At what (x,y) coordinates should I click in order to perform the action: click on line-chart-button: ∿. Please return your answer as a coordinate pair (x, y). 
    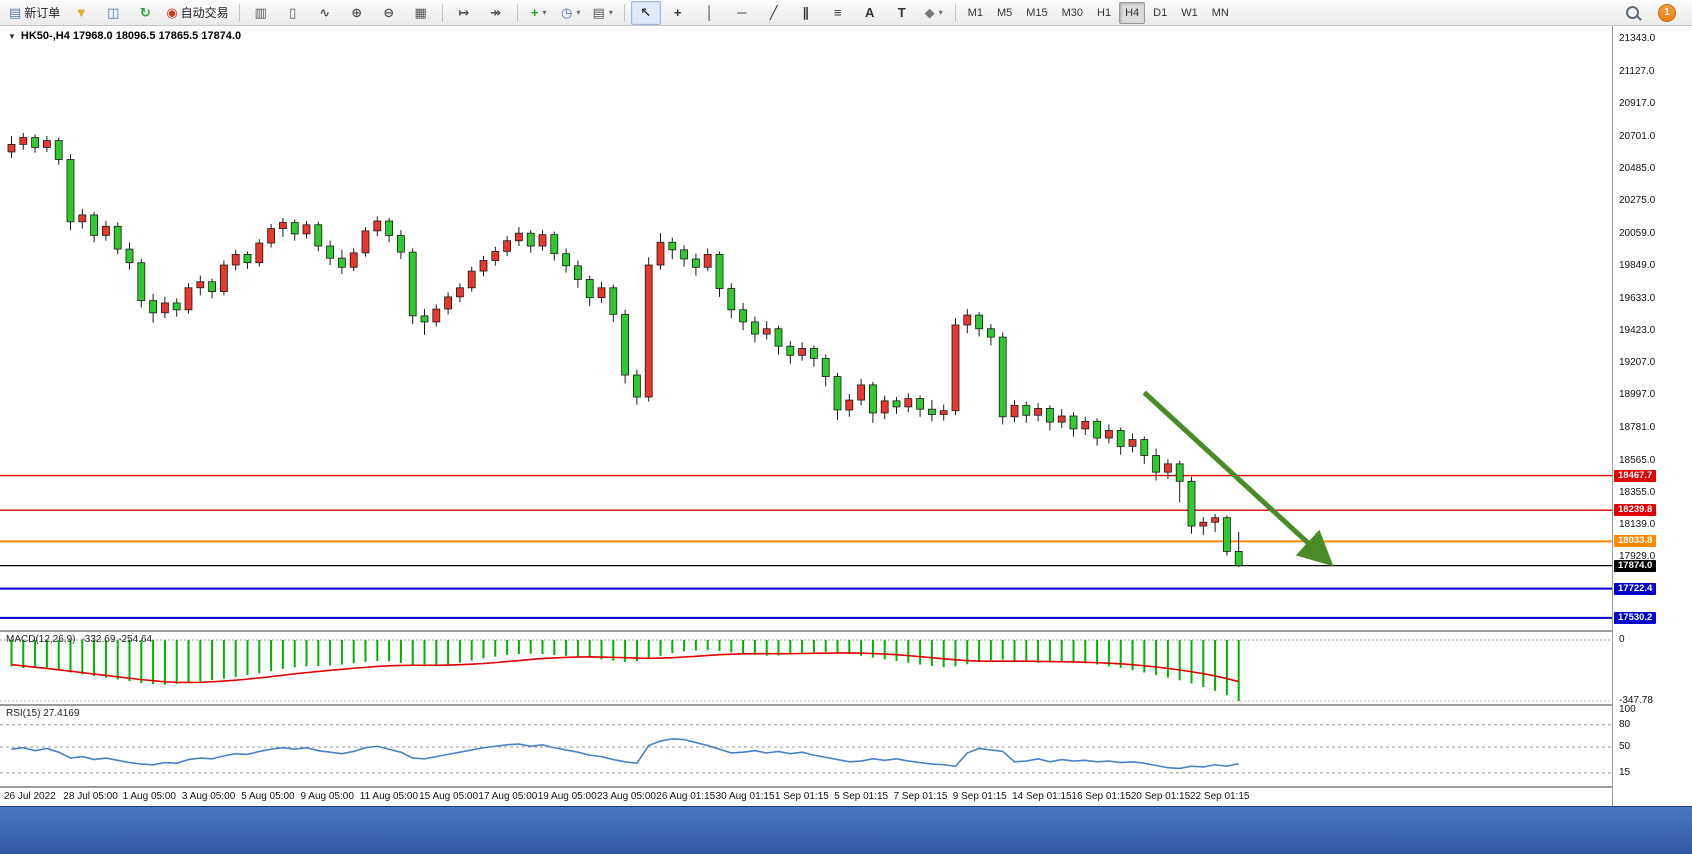
    Looking at the image, I should click on (325, 13).